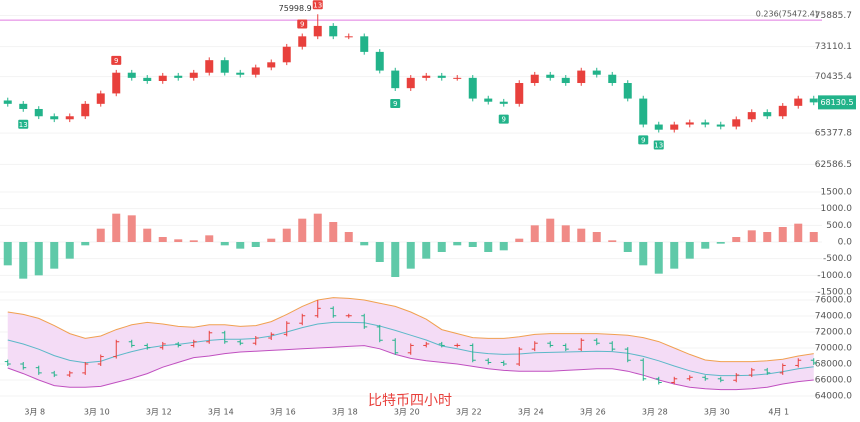  I want to click on x-tick-label: 3月 26, so click(593, 412).